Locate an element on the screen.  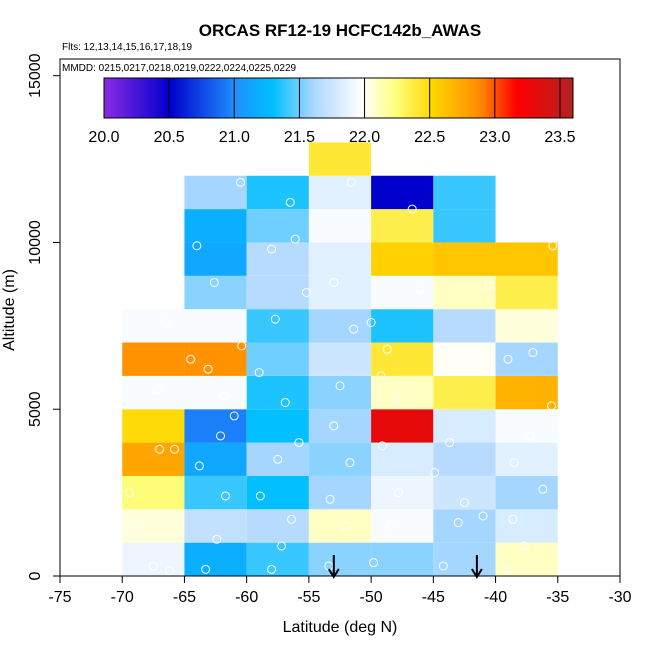
x-tick-label: -65 is located at coordinates (184, 597).